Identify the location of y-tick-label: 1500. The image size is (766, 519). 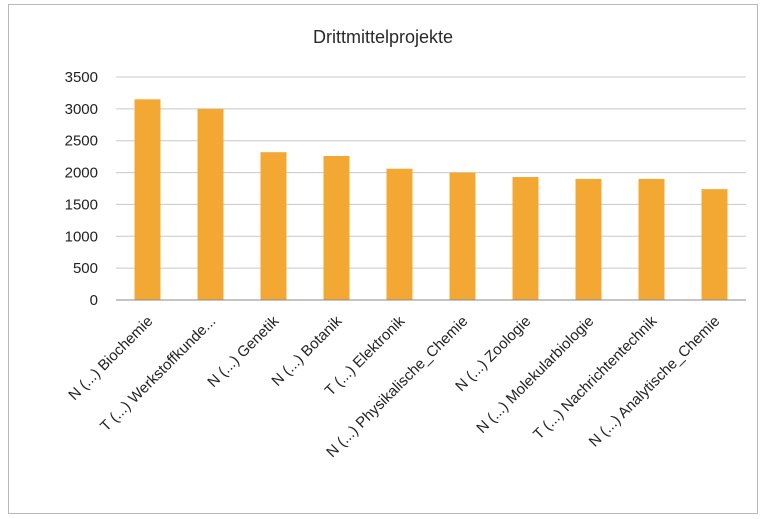
(81, 204).